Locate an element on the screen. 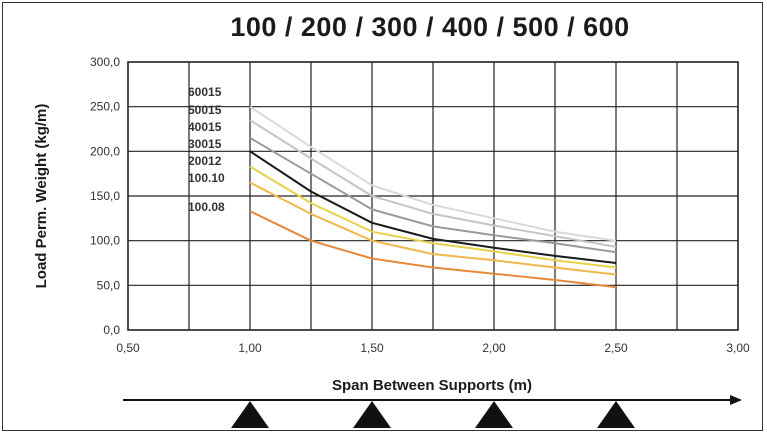  y-tick-label: 300,0 is located at coordinates (105, 62).